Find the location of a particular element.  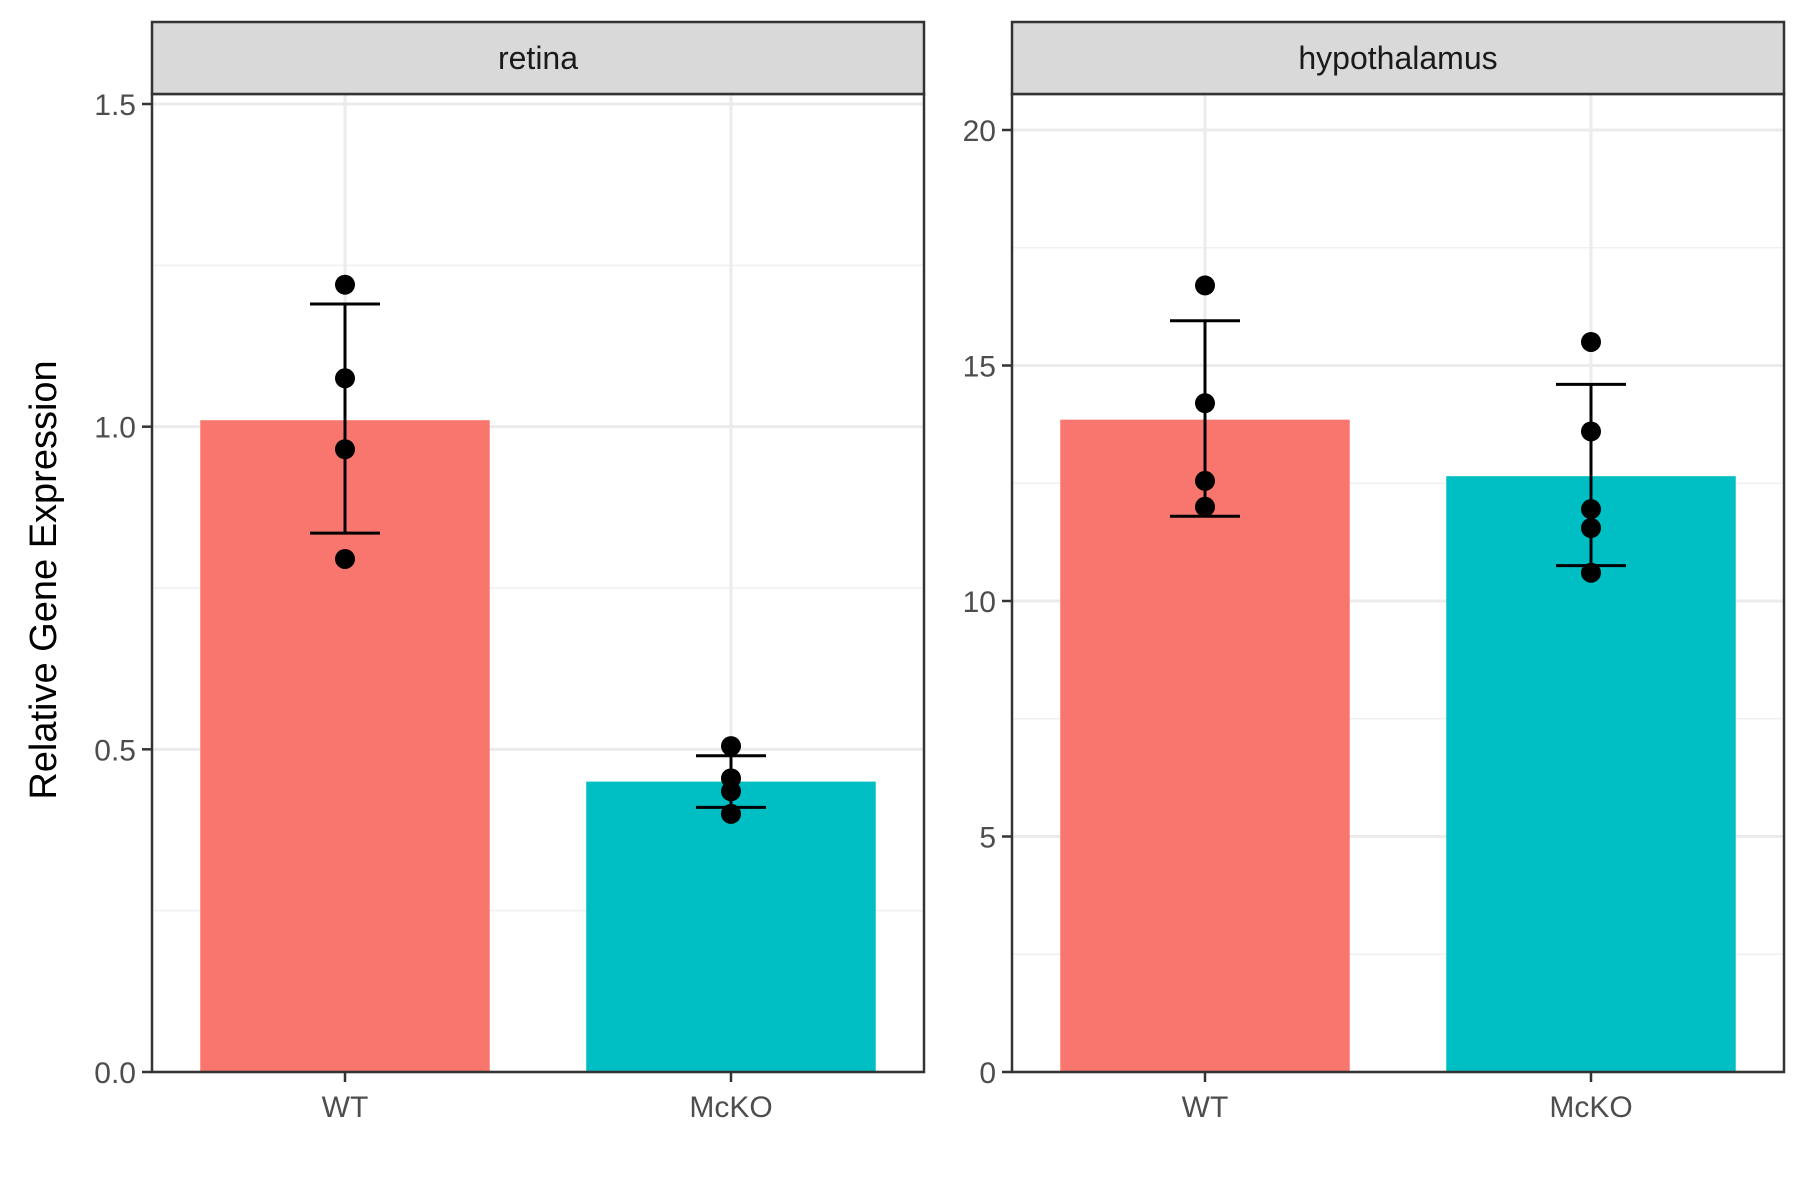

strip-retina is located at coordinates (538, 58).